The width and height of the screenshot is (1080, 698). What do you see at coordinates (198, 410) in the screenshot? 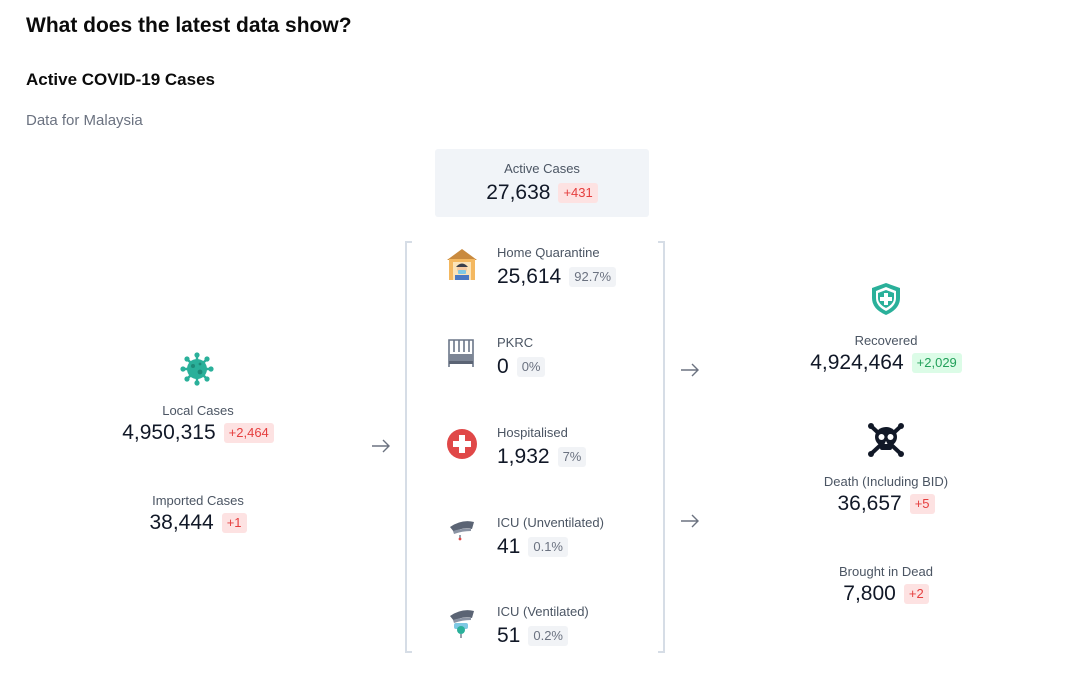
I see `local-cases-label: Local Cases` at bounding box center [198, 410].